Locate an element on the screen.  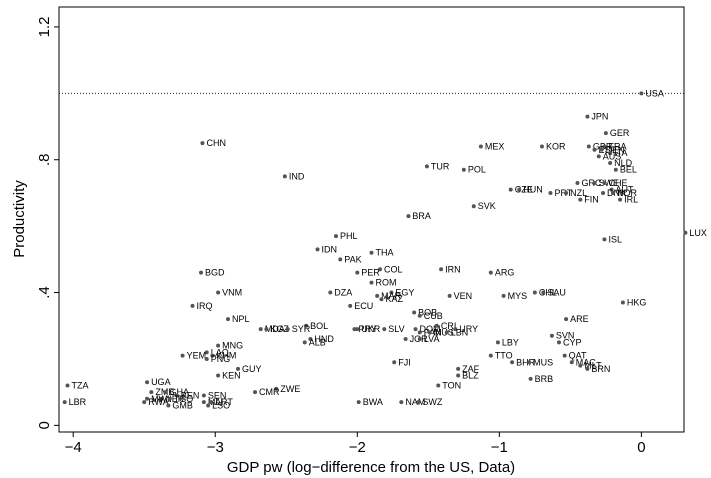
point-label: LBN is located at coordinates (460, 332).